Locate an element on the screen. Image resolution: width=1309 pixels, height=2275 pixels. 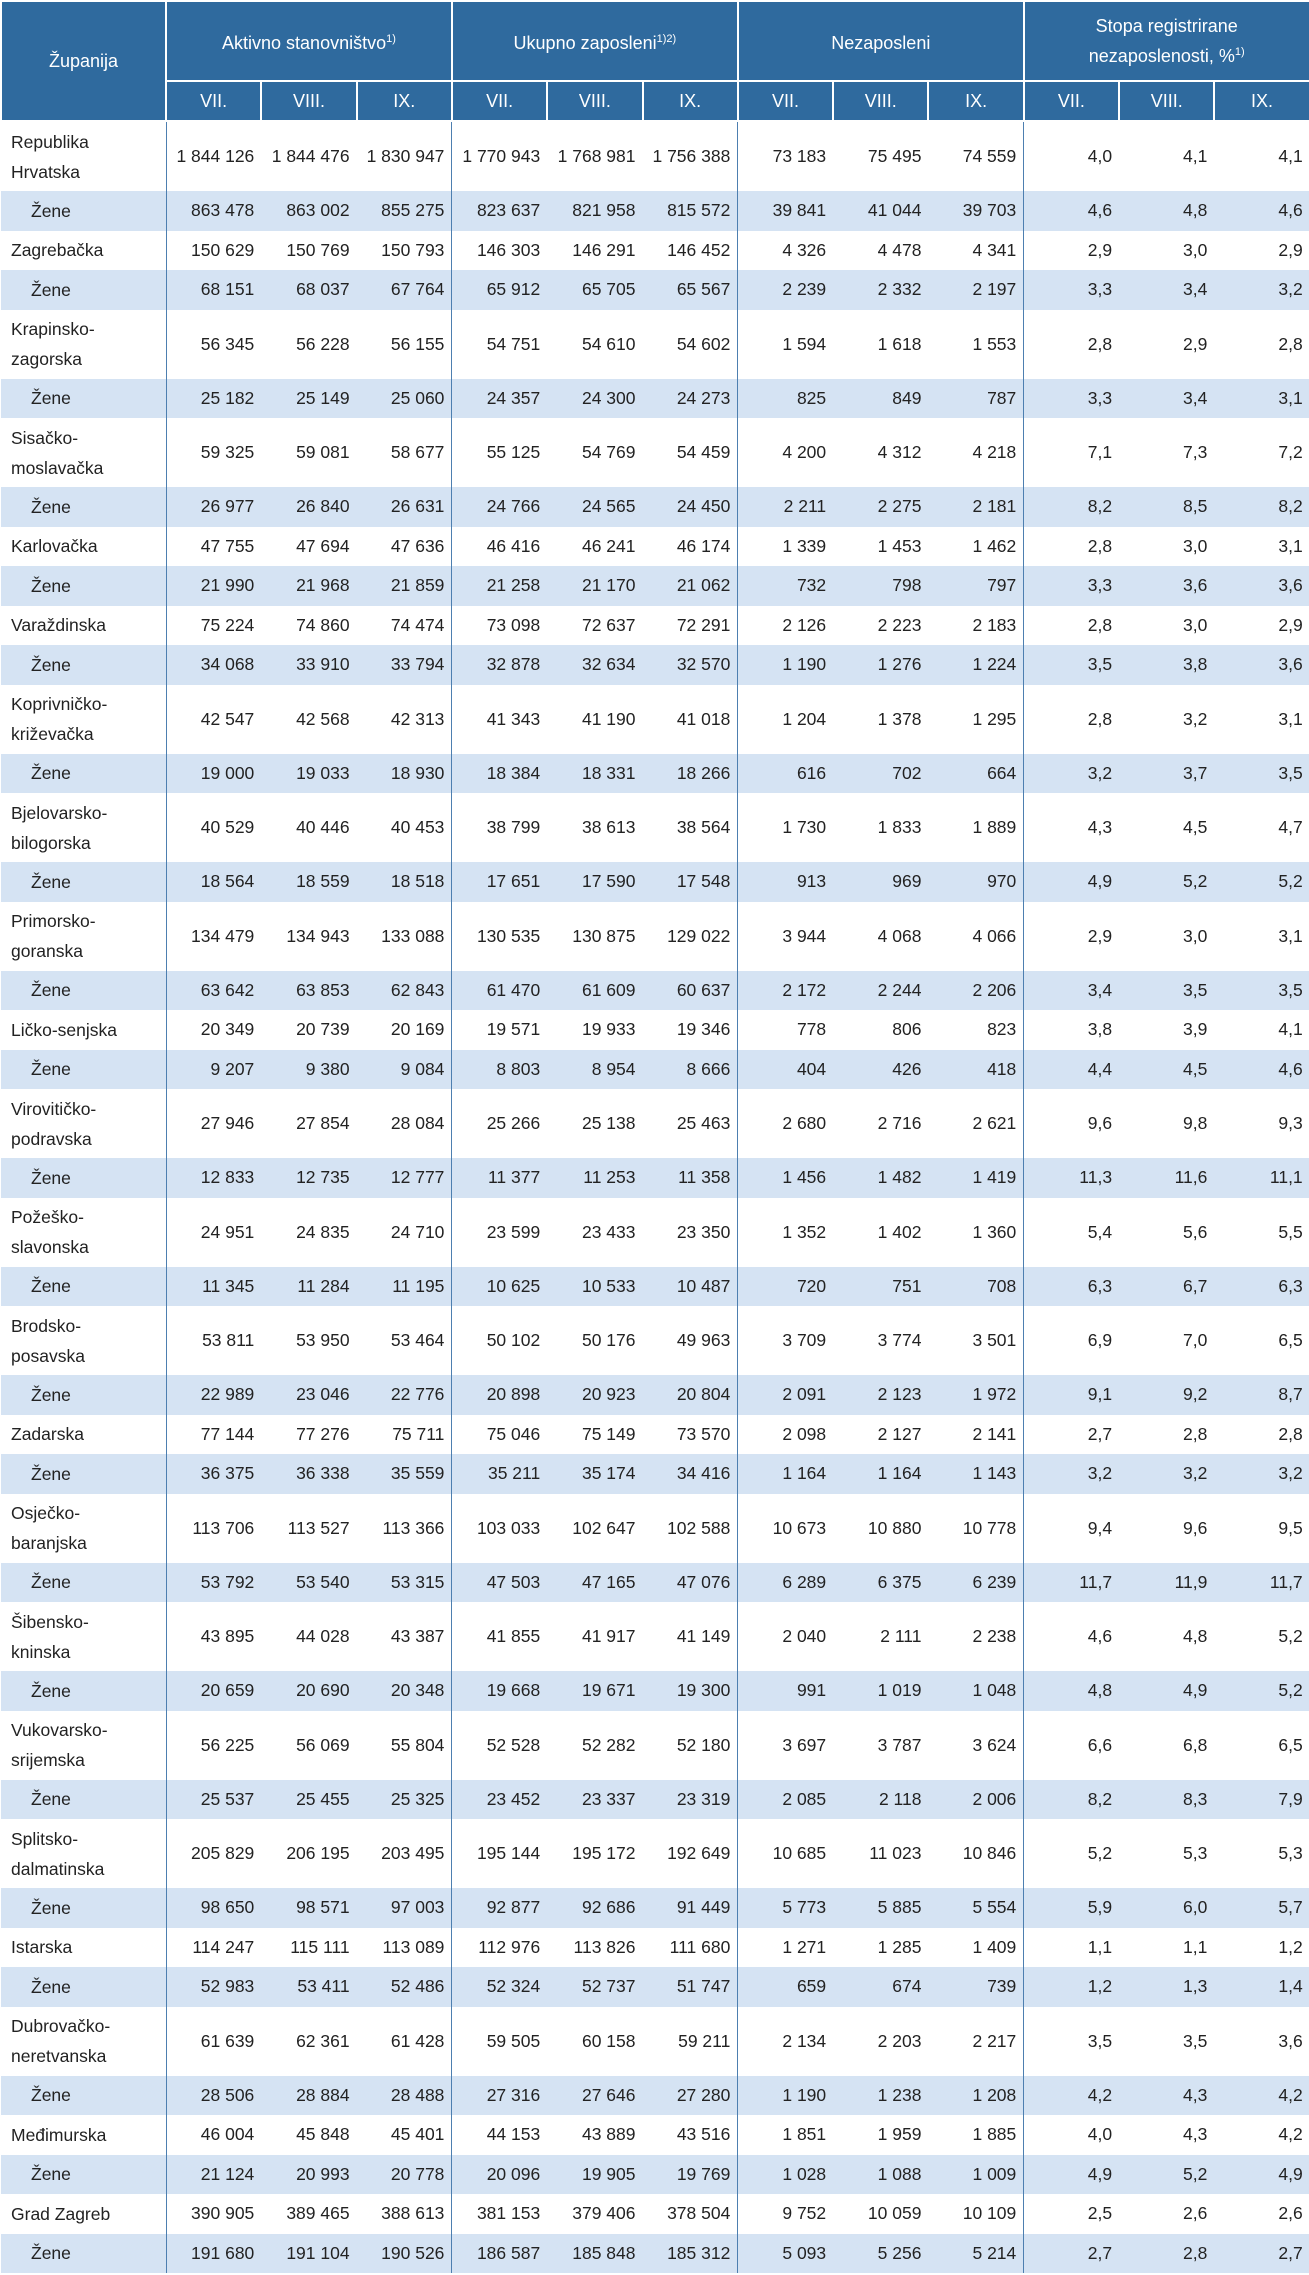
table-cell: 24 450 is located at coordinates (690, 507).